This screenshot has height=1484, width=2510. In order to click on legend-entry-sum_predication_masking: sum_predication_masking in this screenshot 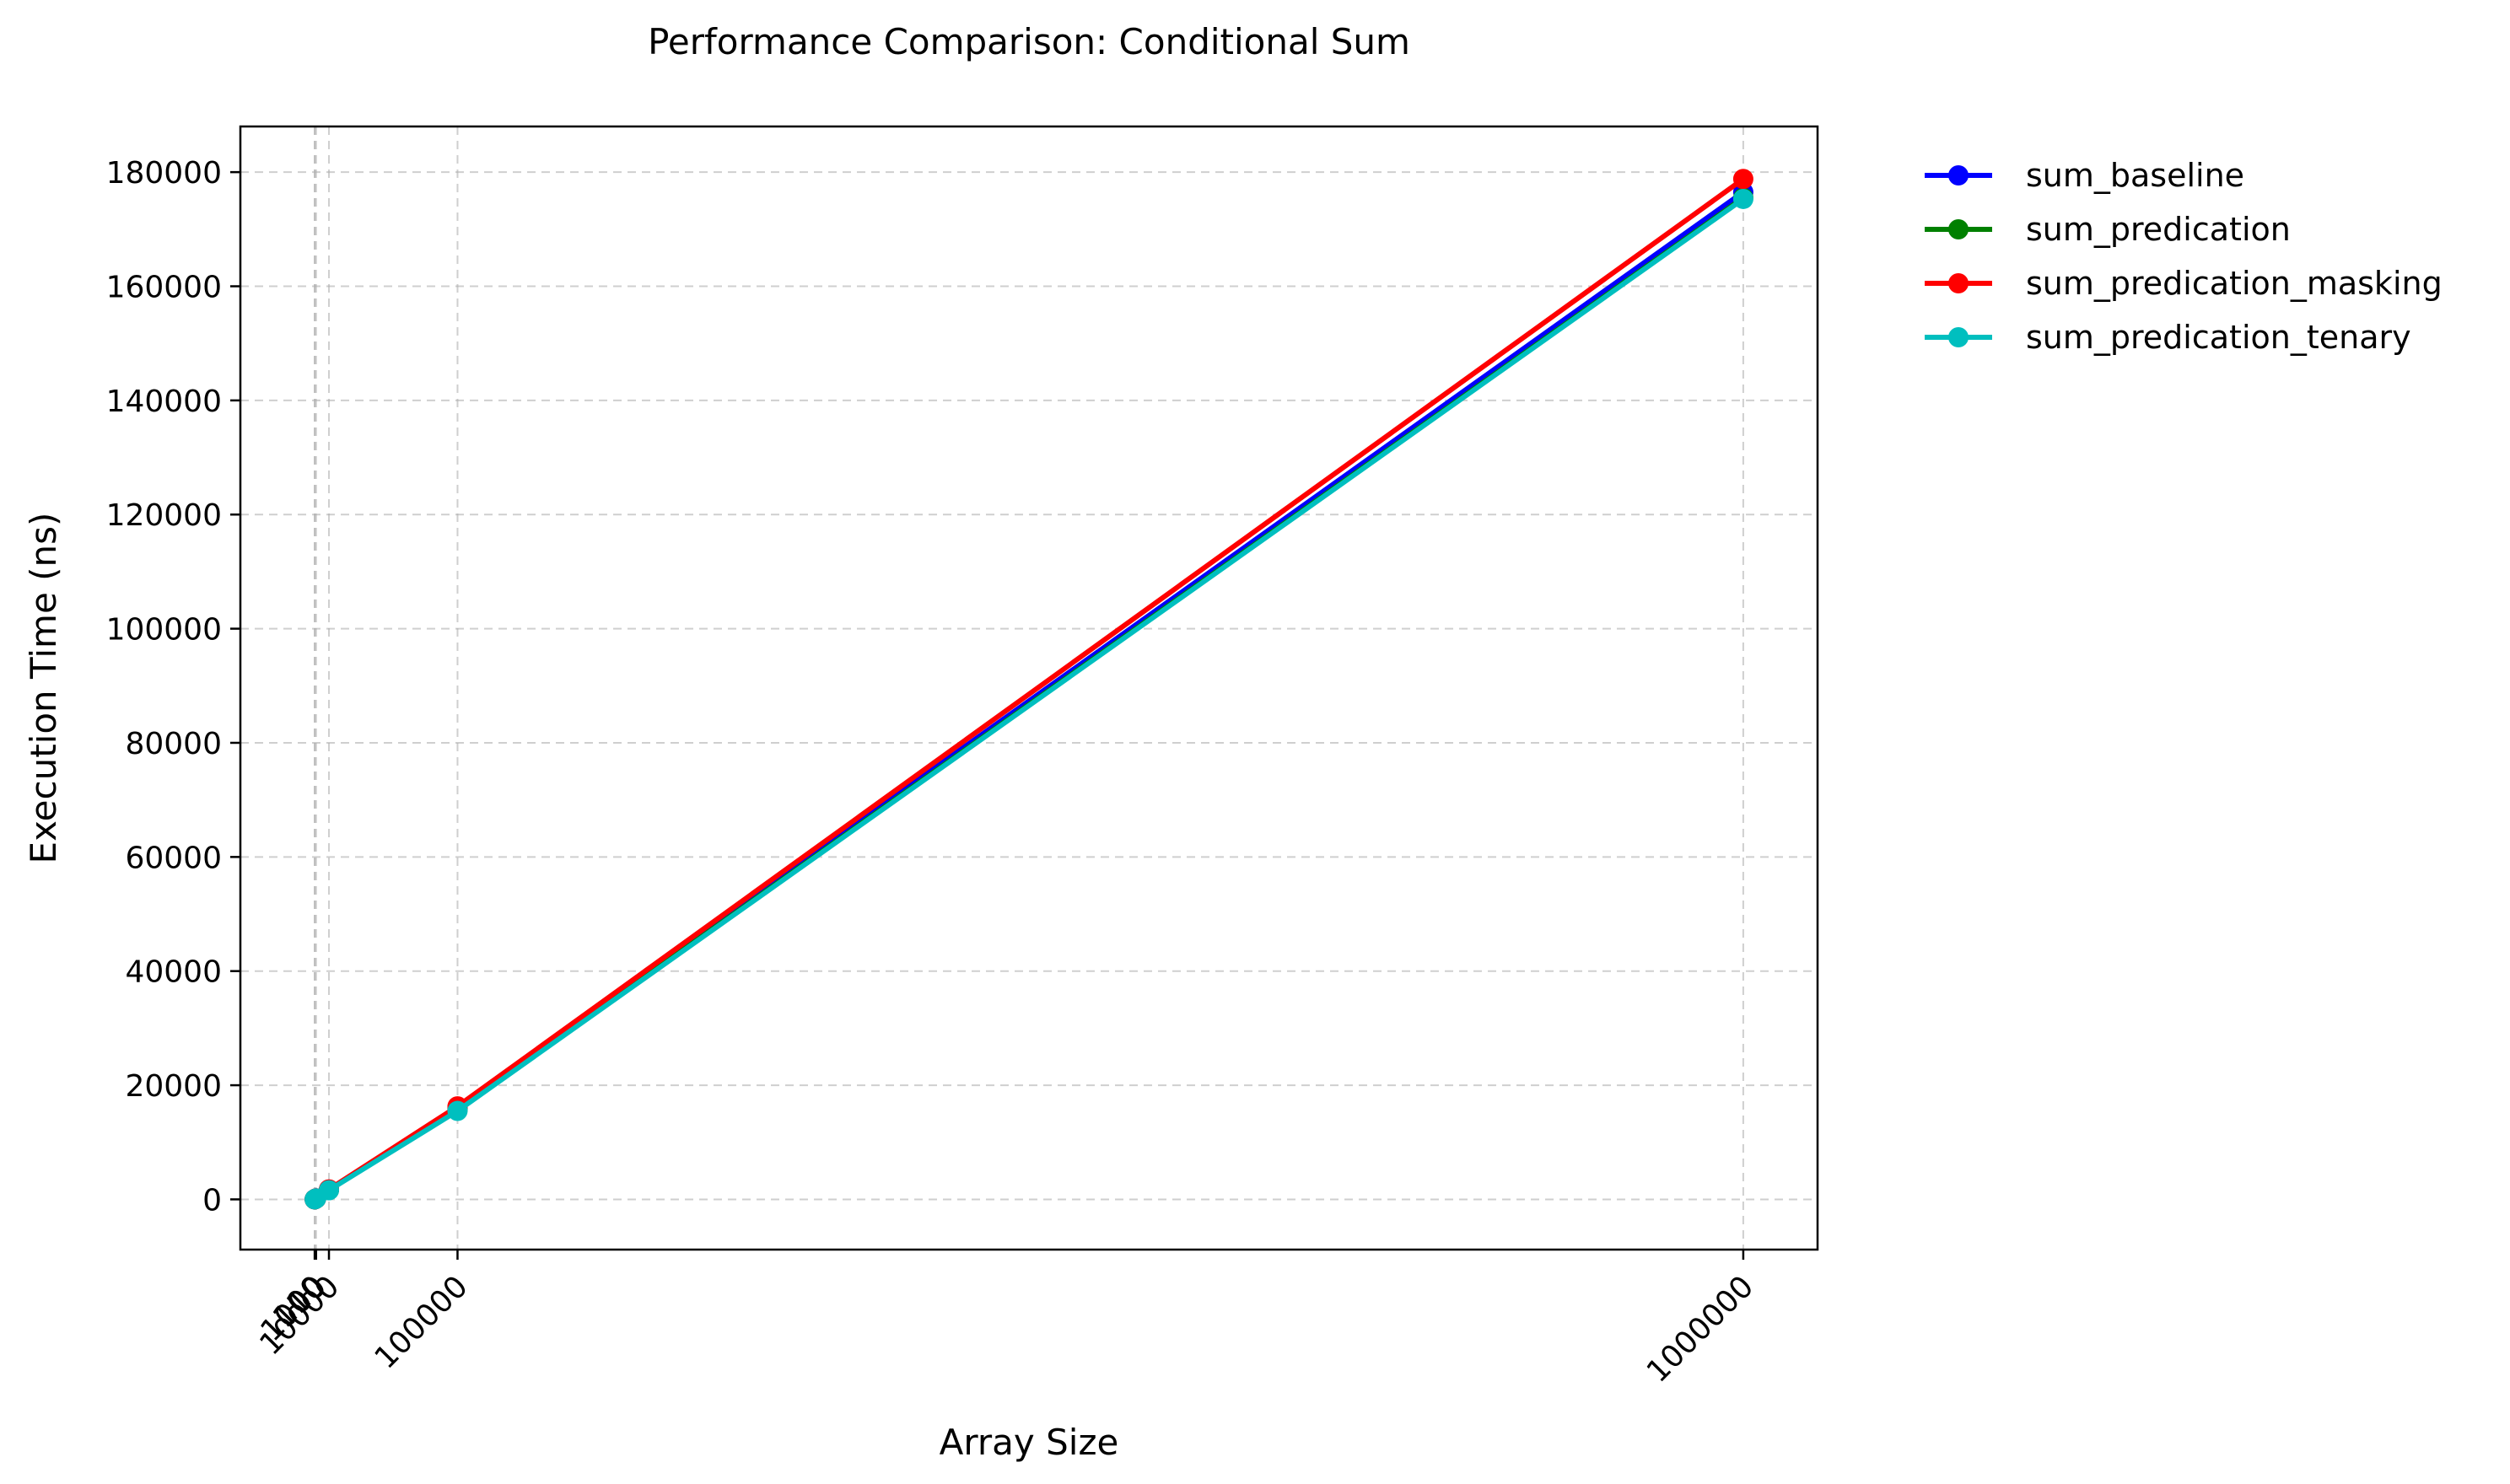, I will do `click(2184, 283)`.